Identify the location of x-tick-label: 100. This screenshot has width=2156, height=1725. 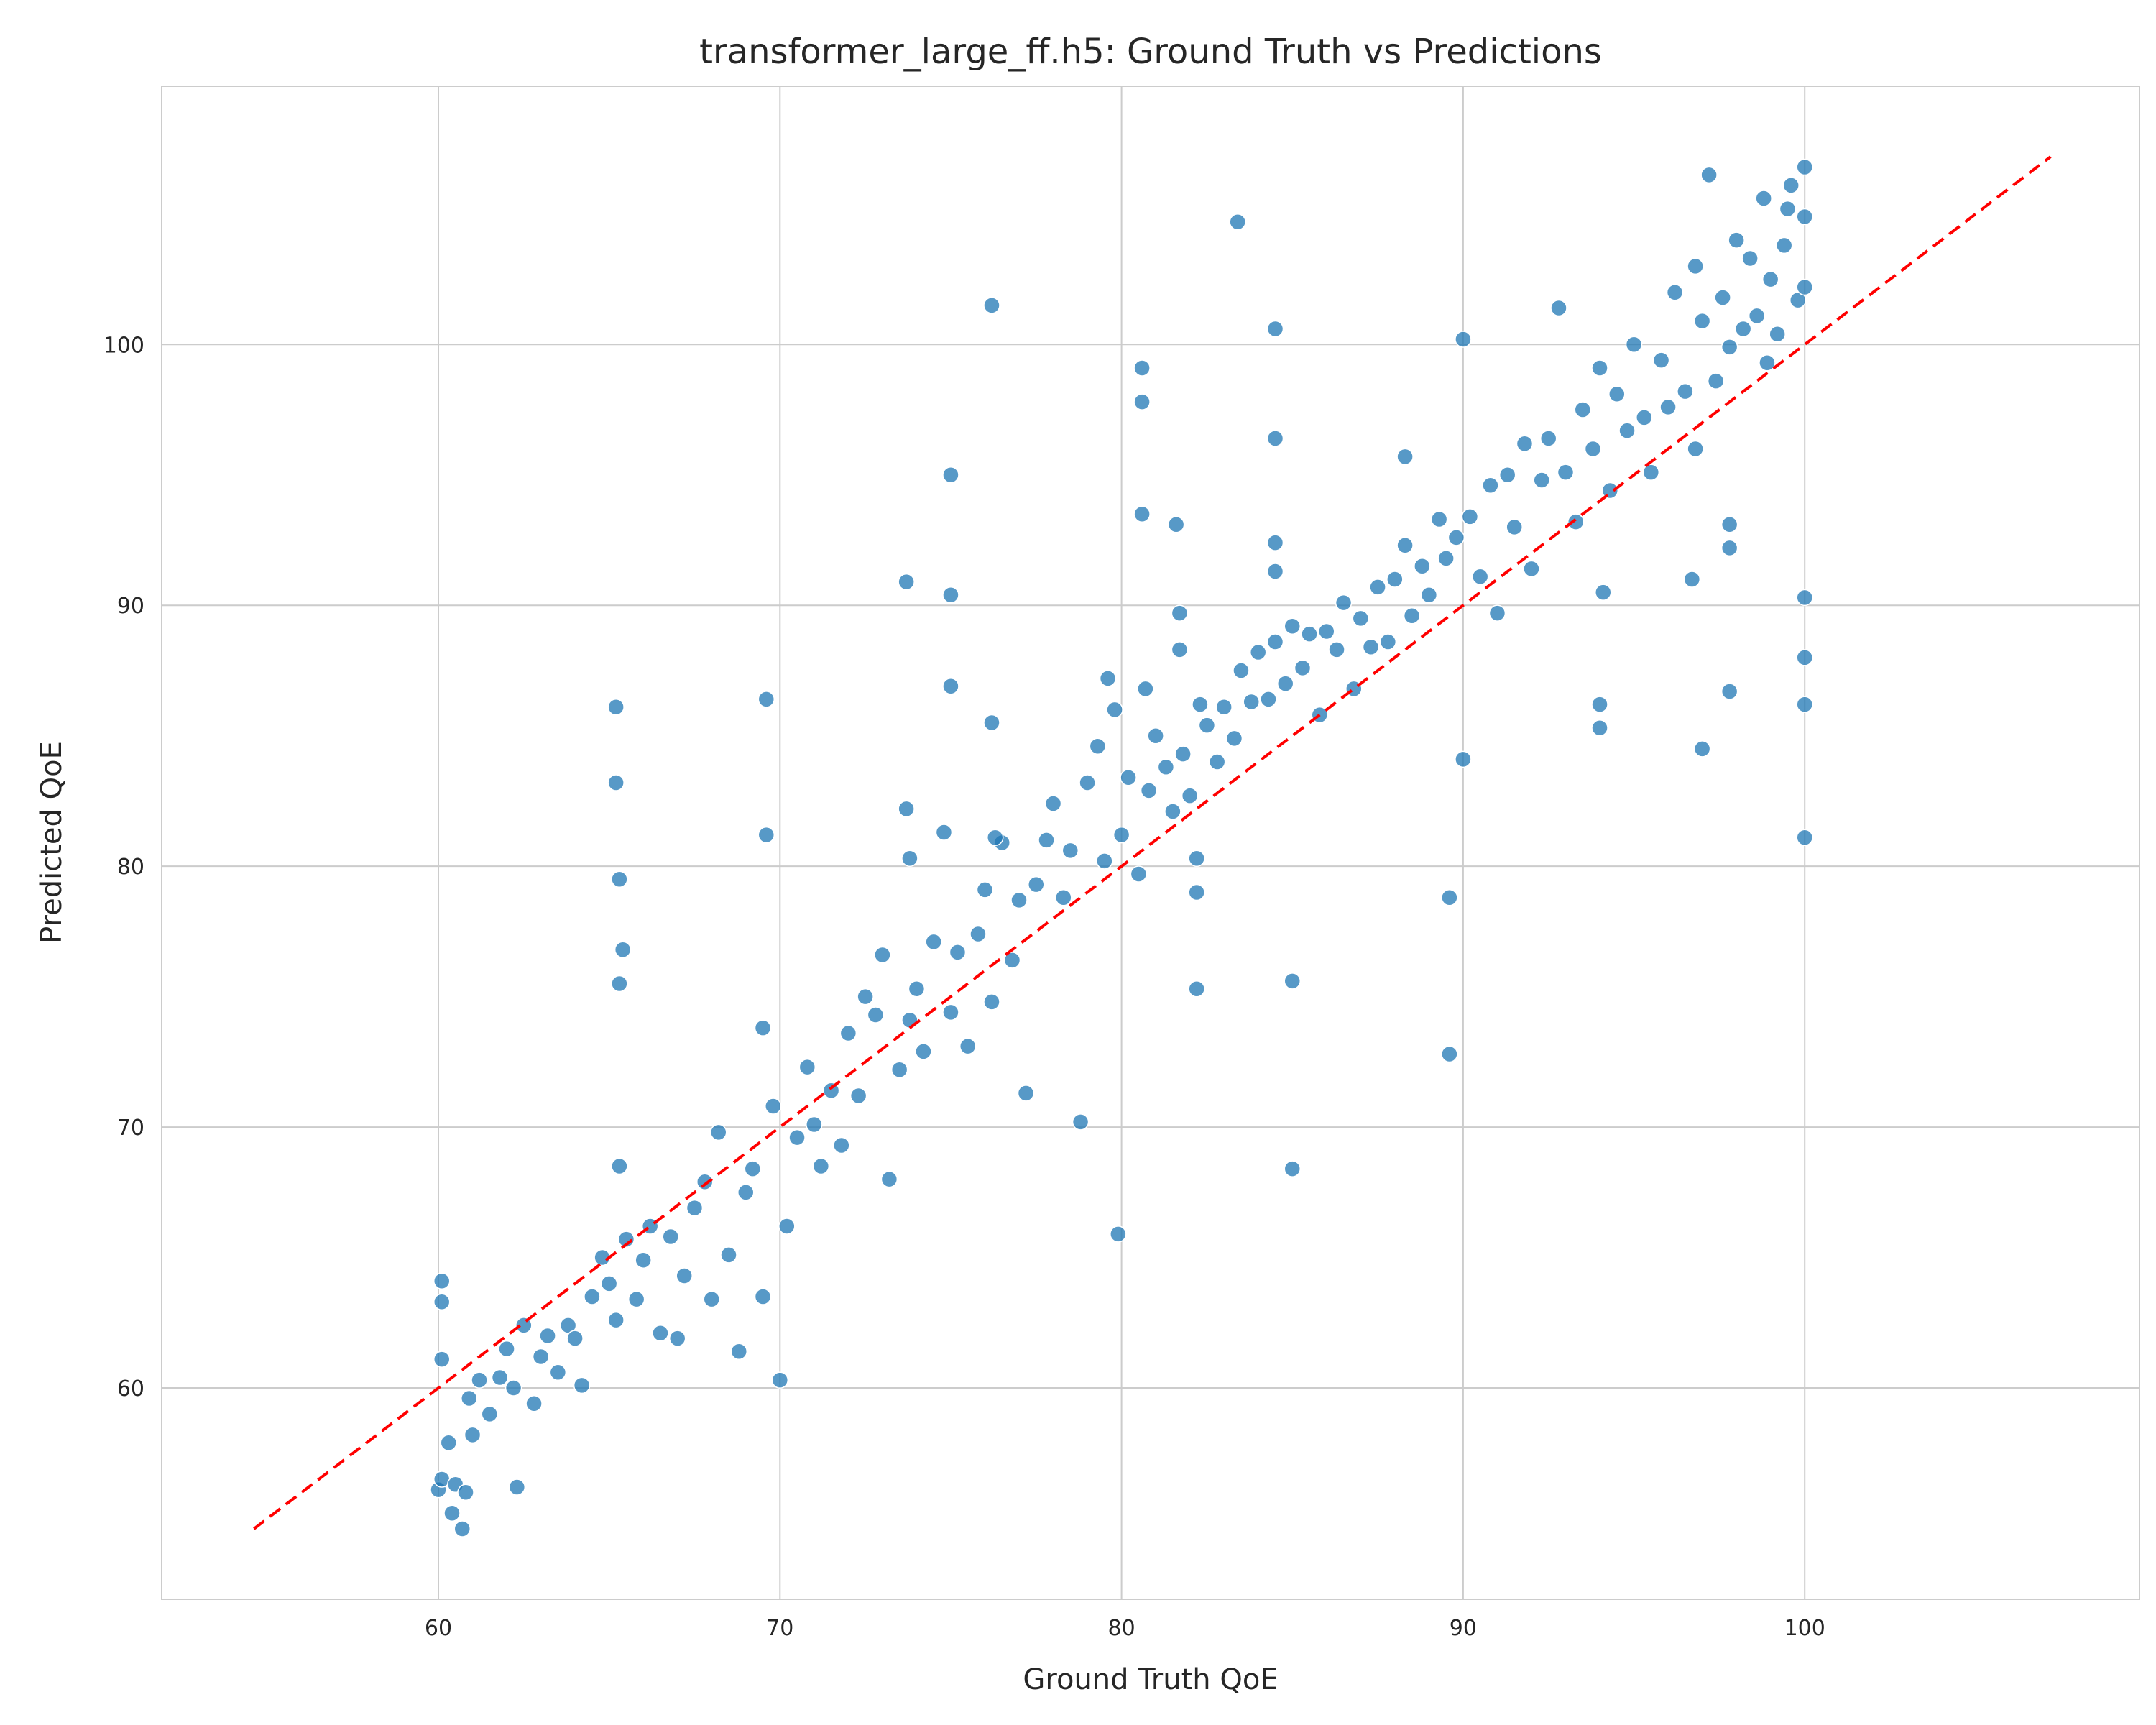
(1805, 1628).